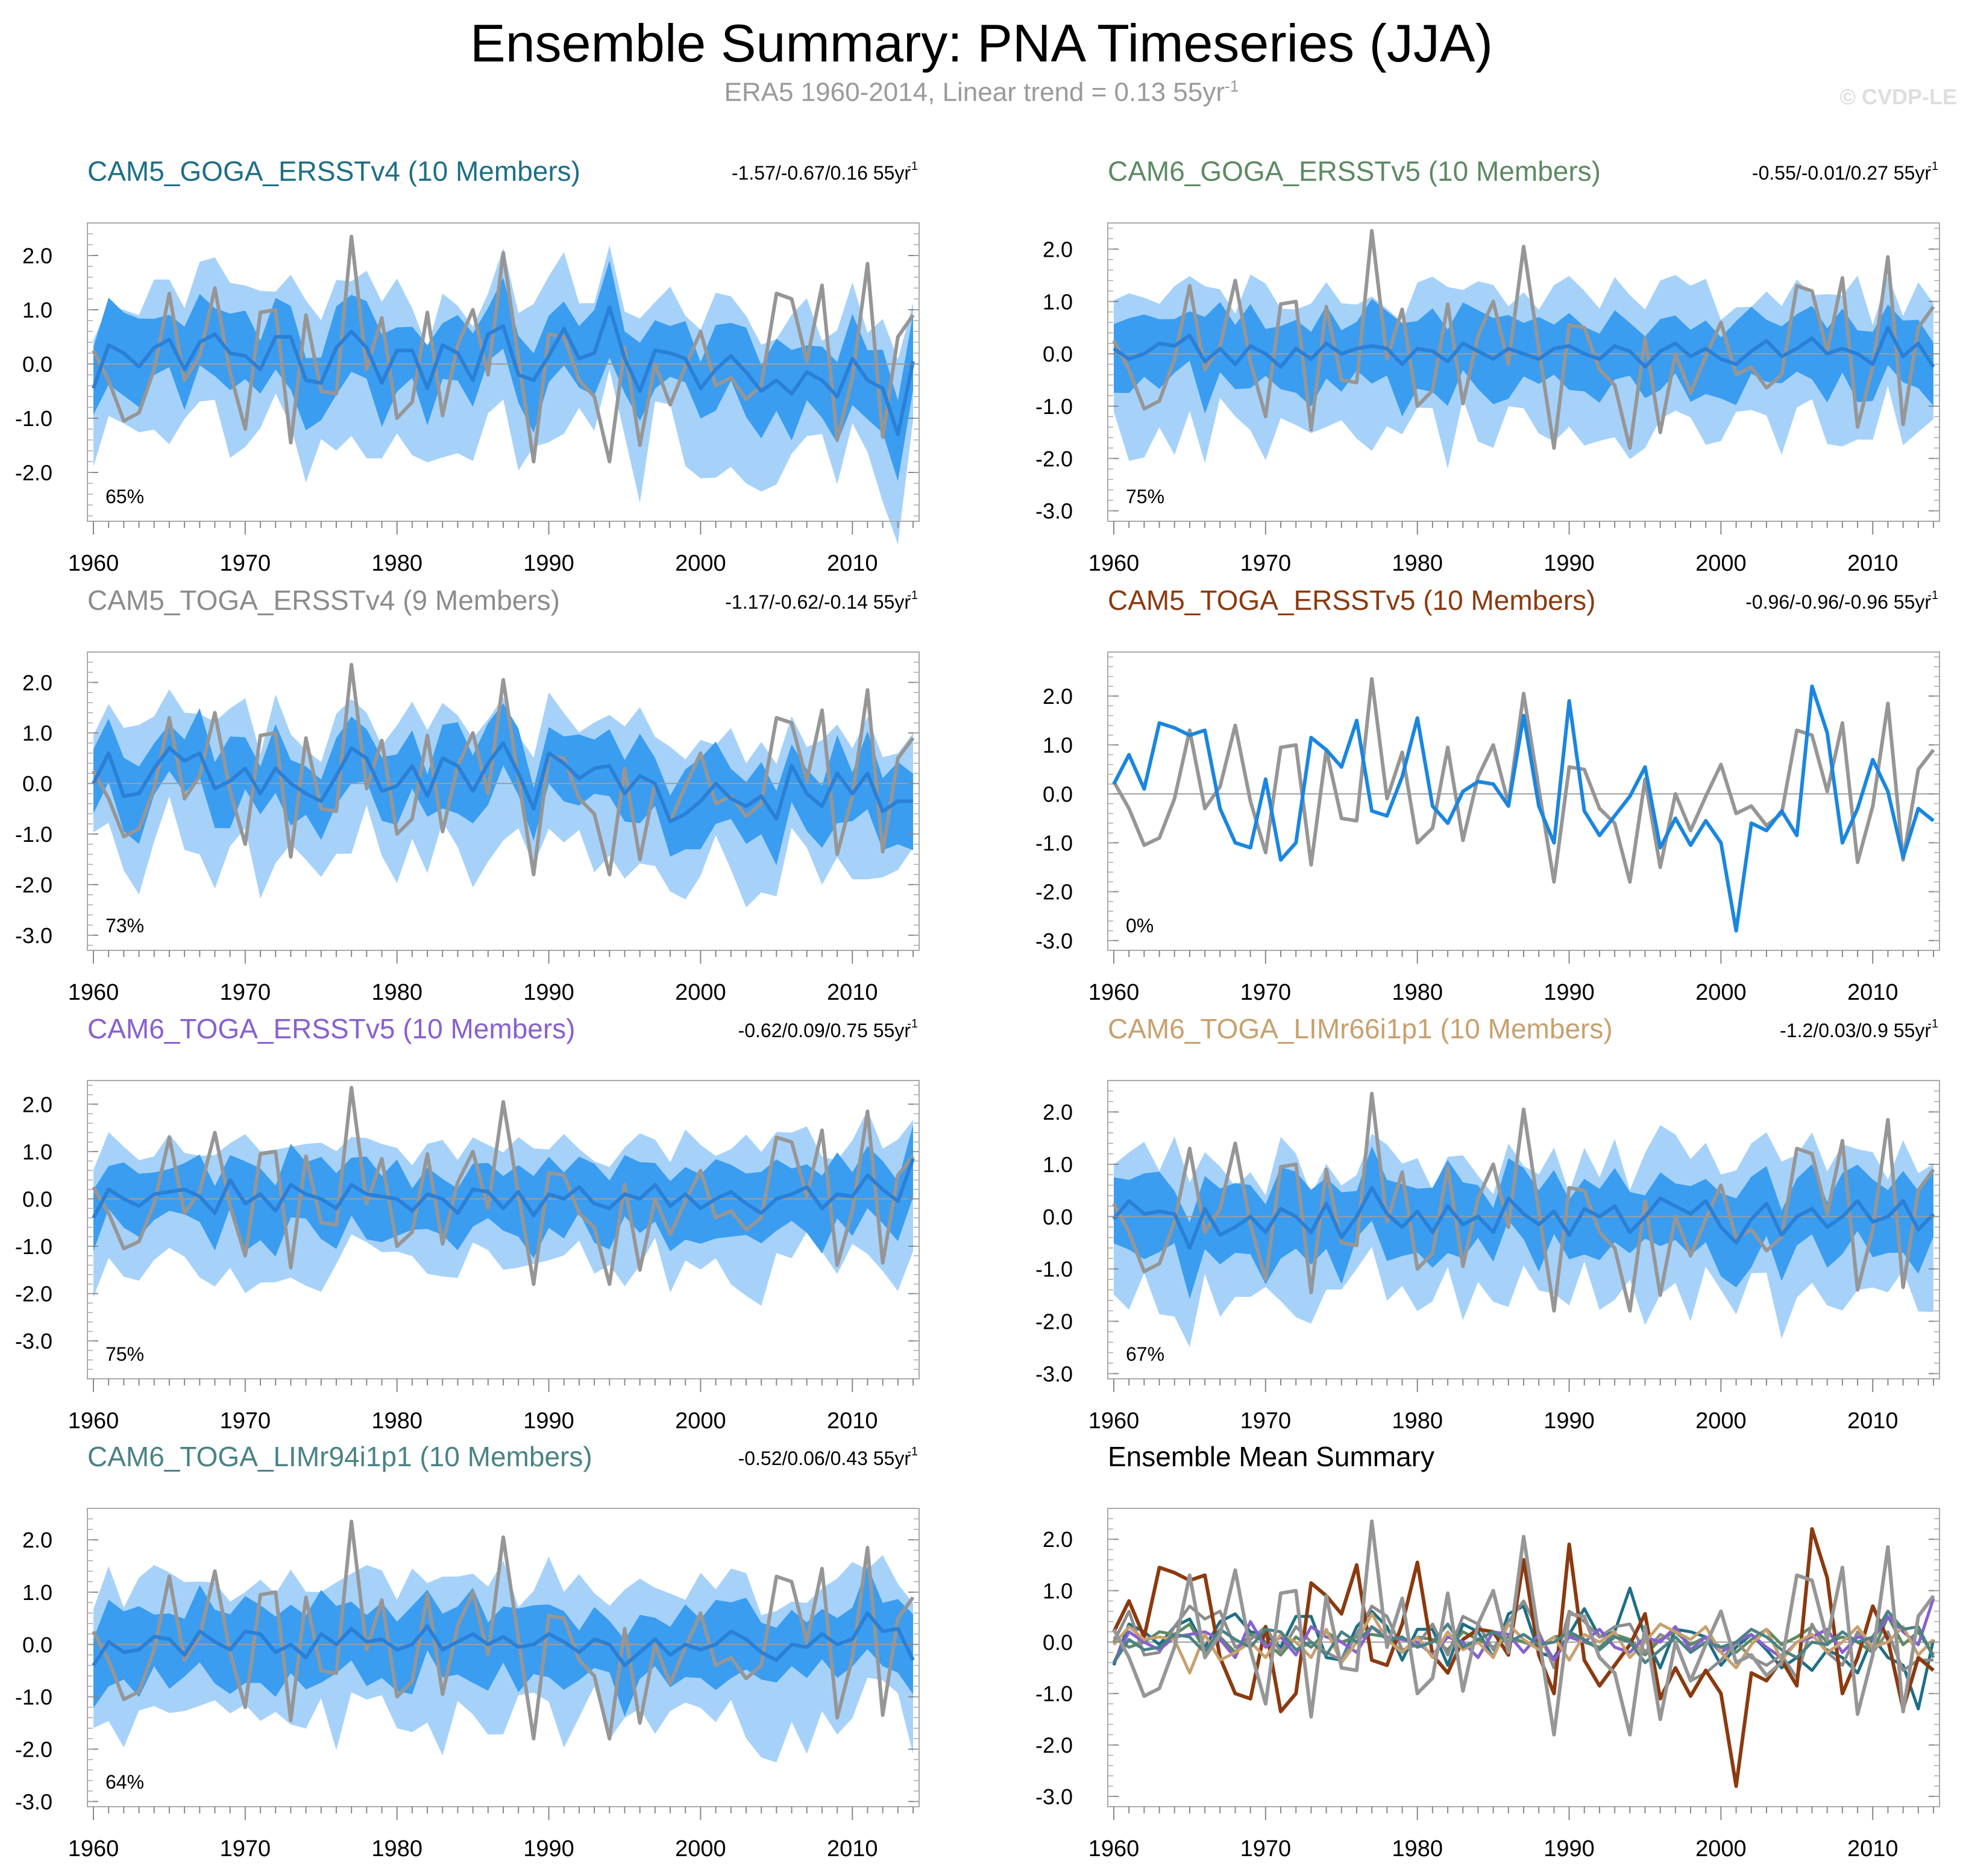 Image resolution: width=1963 pixels, height=1876 pixels. I want to click on pct-label: 73%, so click(124, 925).